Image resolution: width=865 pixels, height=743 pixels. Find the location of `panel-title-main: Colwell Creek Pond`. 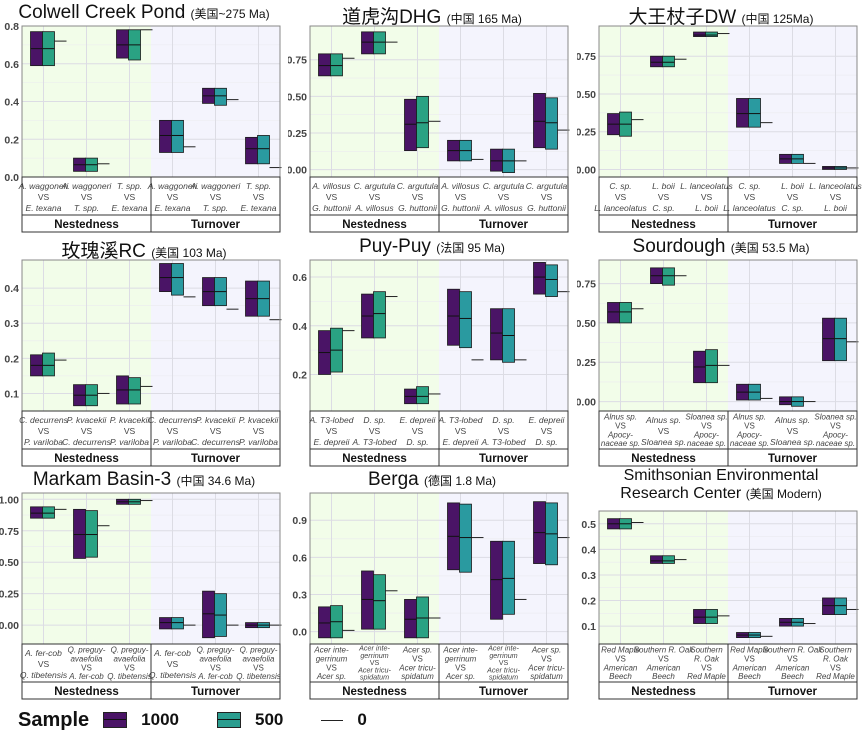

panel-title-main: Colwell Creek Pond is located at coordinates (104, 12).